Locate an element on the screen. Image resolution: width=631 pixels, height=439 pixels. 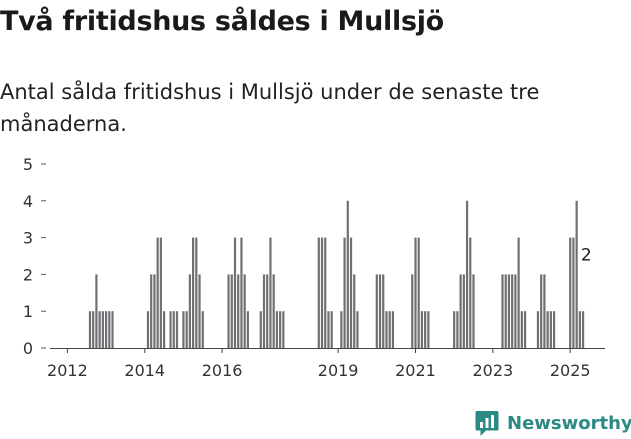
y-tick-label: 1 is located at coordinates (28, 311).